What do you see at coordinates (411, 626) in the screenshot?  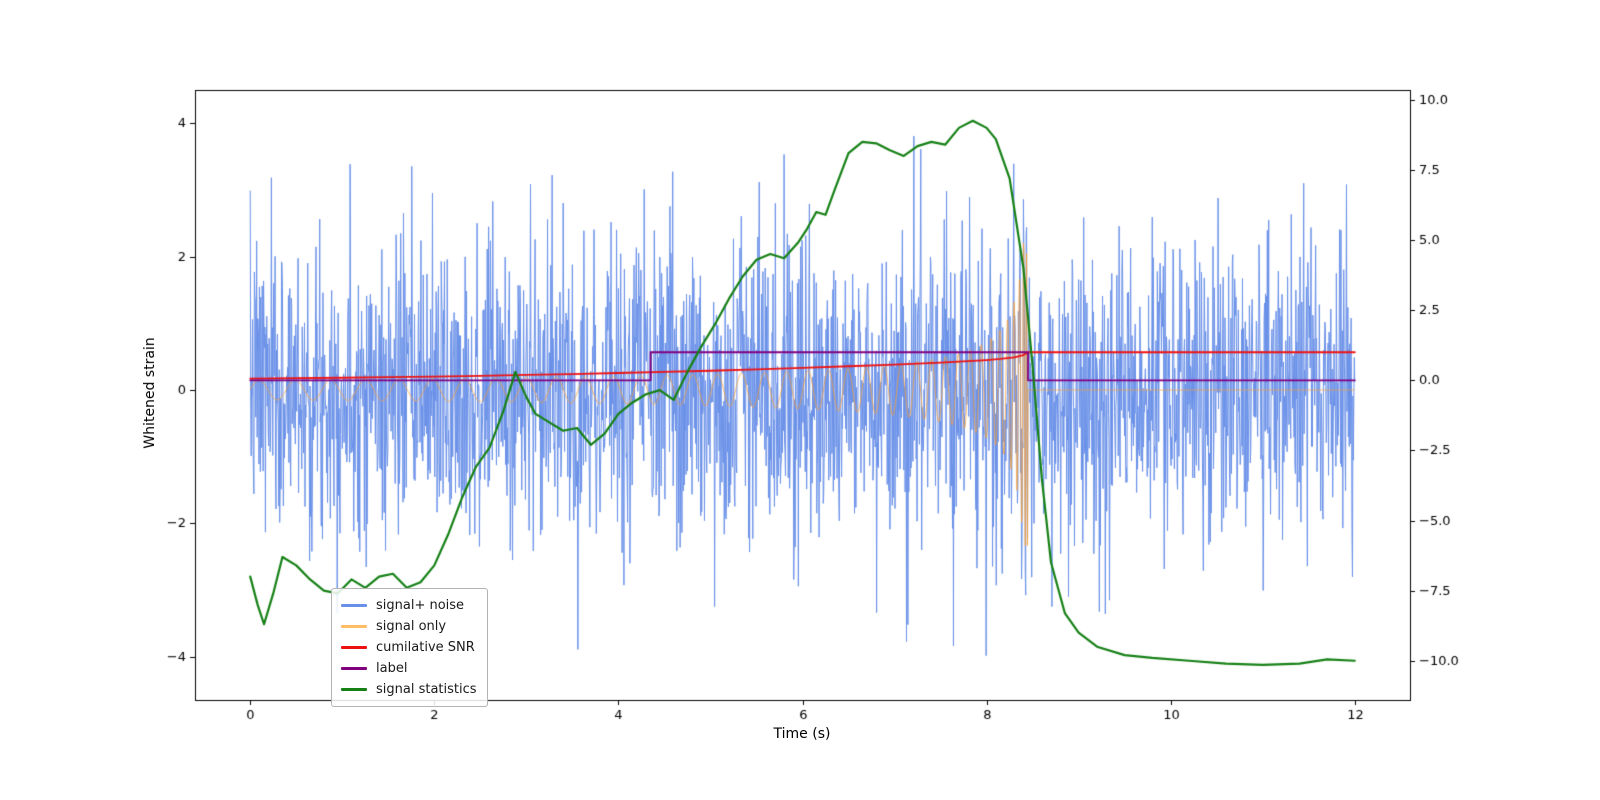 I see `legend-label: signal only` at bounding box center [411, 626].